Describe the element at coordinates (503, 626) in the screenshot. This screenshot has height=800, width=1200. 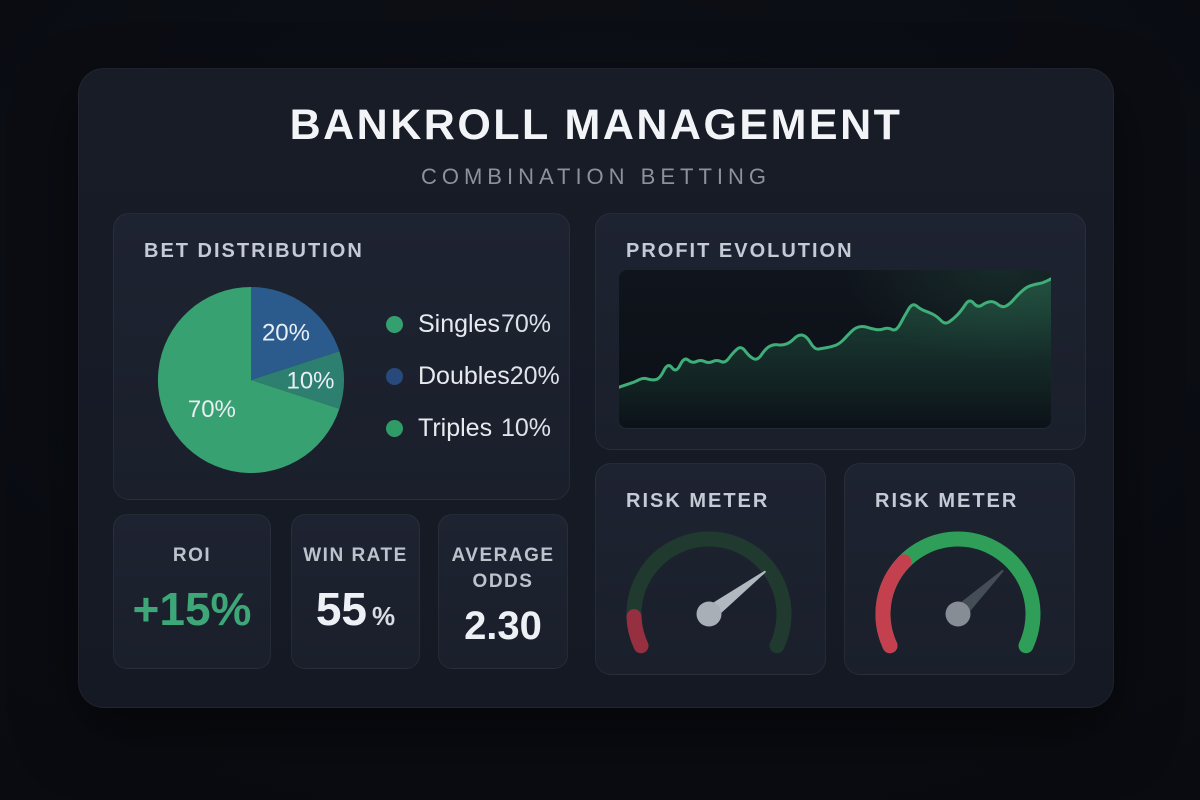
I see `stat-value-average-odds: 2.30` at that location.